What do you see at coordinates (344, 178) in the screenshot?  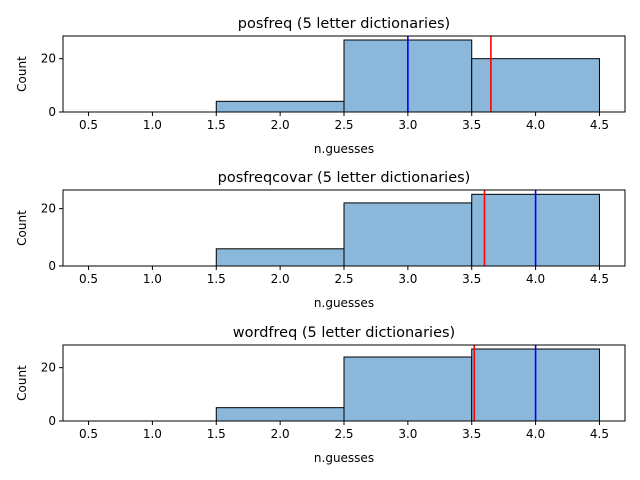 I see `subplot-title: posfreqcovar (5 letter dictionaries)` at bounding box center [344, 178].